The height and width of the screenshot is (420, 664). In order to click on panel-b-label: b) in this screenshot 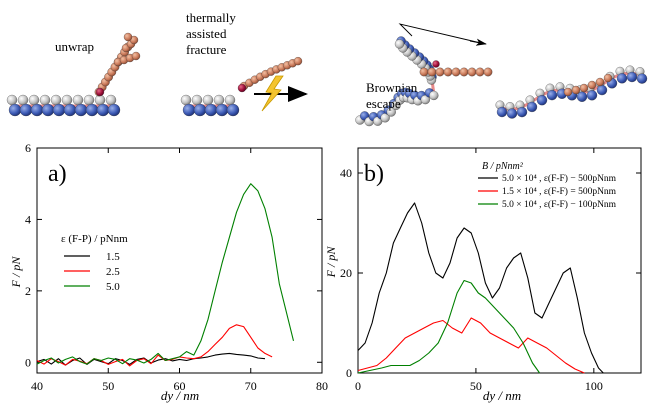, I will do `click(374, 174)`.